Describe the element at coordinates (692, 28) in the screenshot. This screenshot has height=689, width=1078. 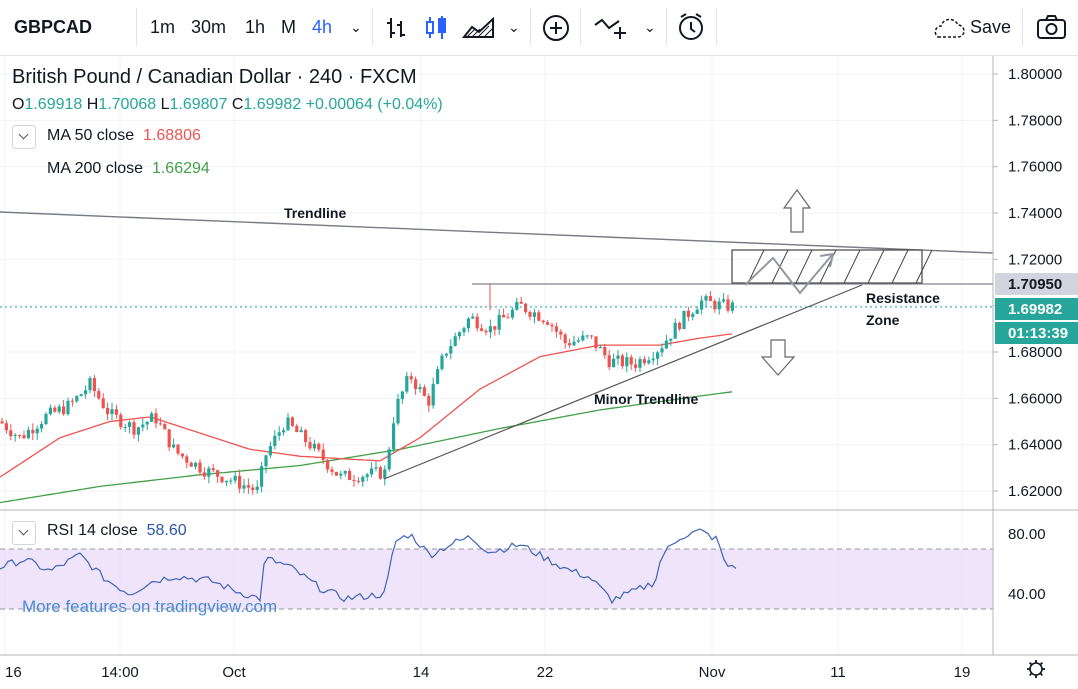
I see `alert-clock-icon` at that location.